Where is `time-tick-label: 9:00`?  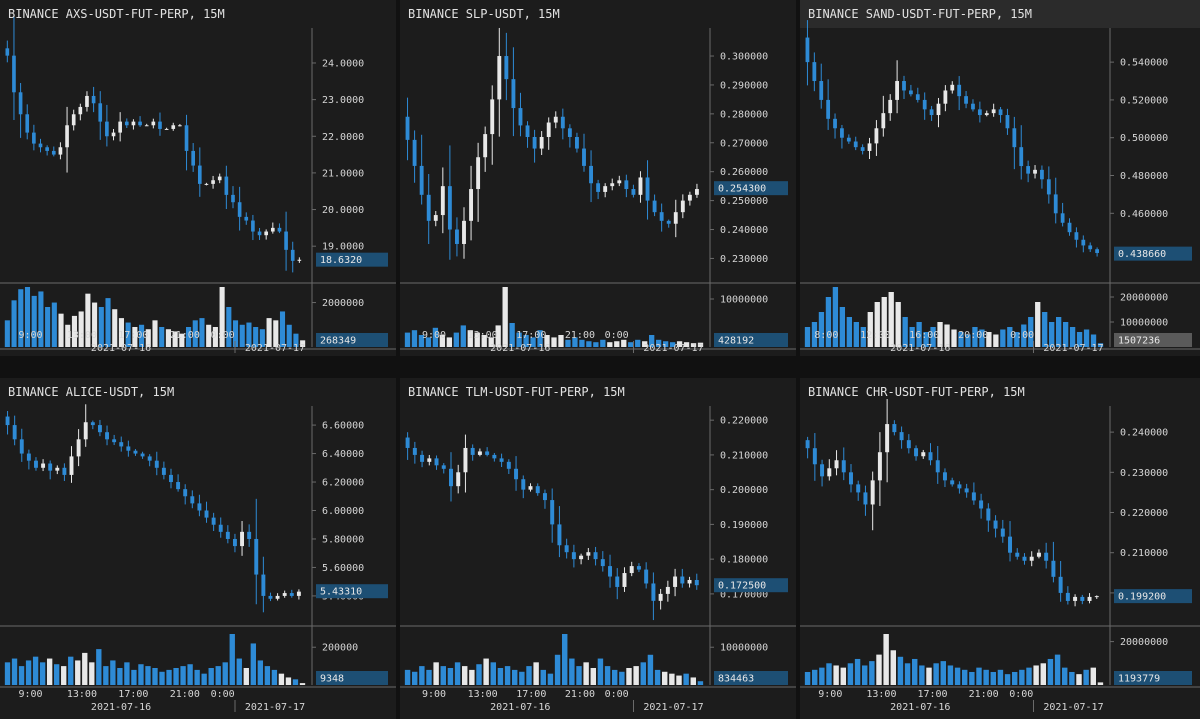
time-tick-label: 9:00 is located at coordinates (434, 694).